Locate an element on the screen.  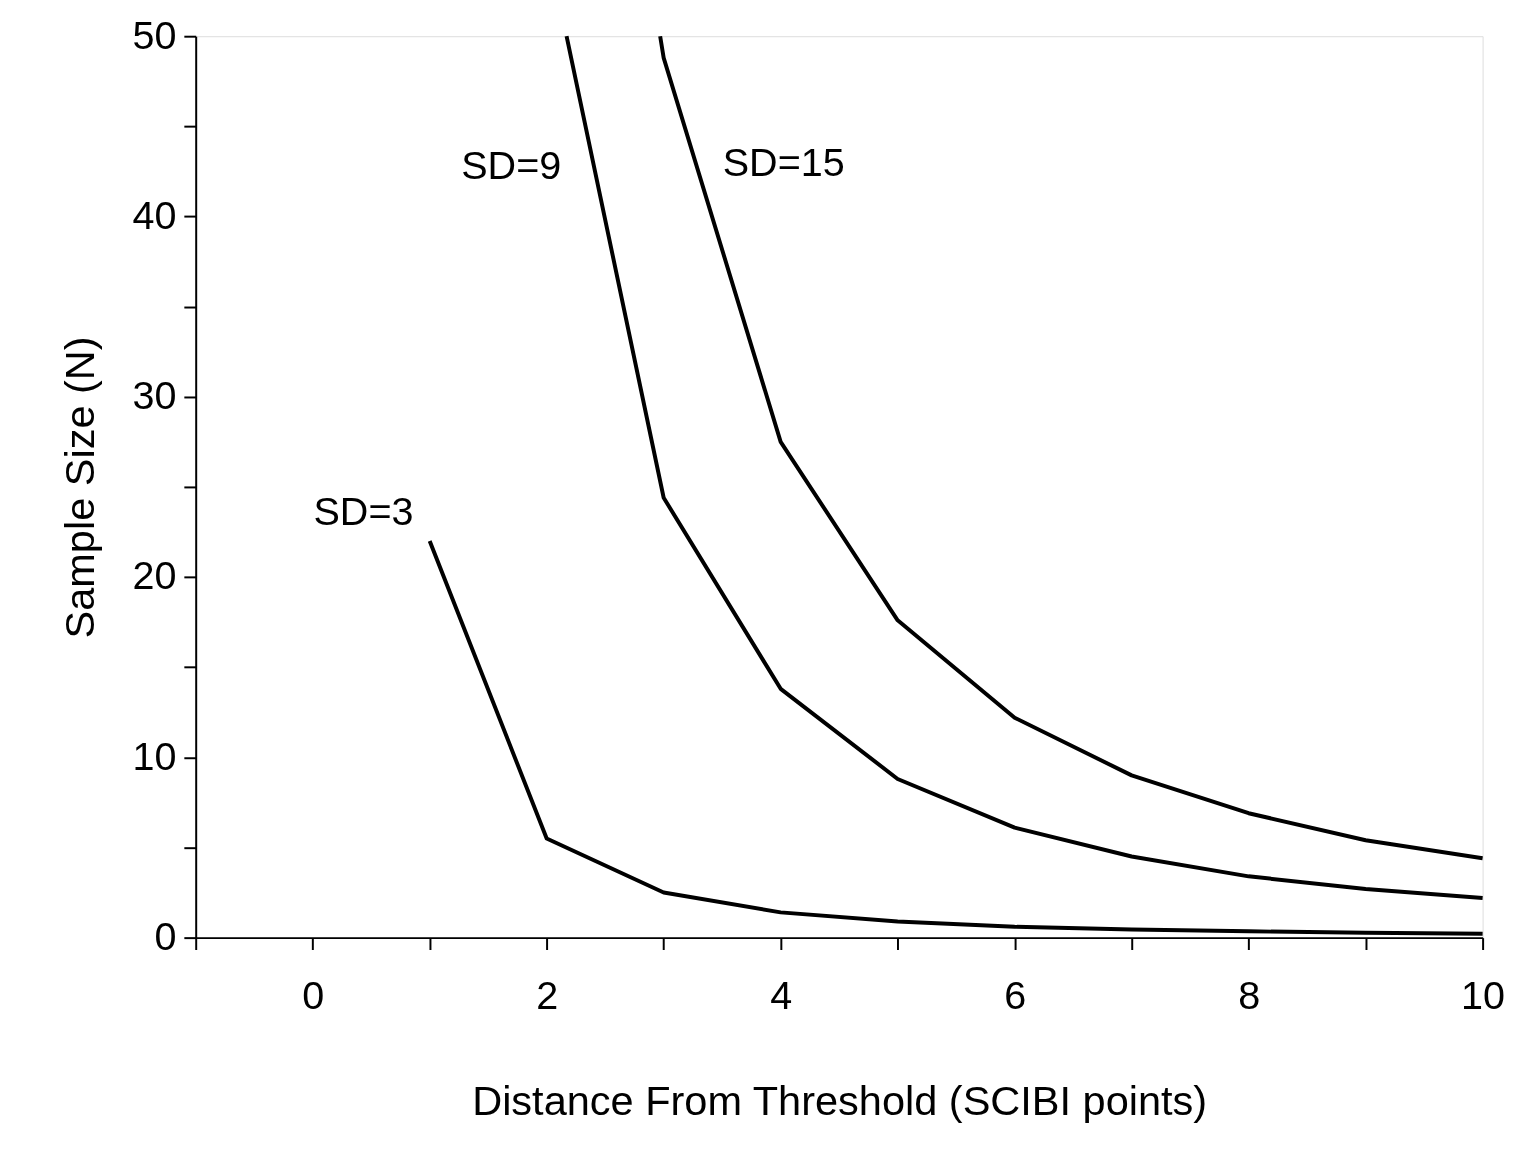
x-tick-label: 8 is located at coordinates (1249, 995).